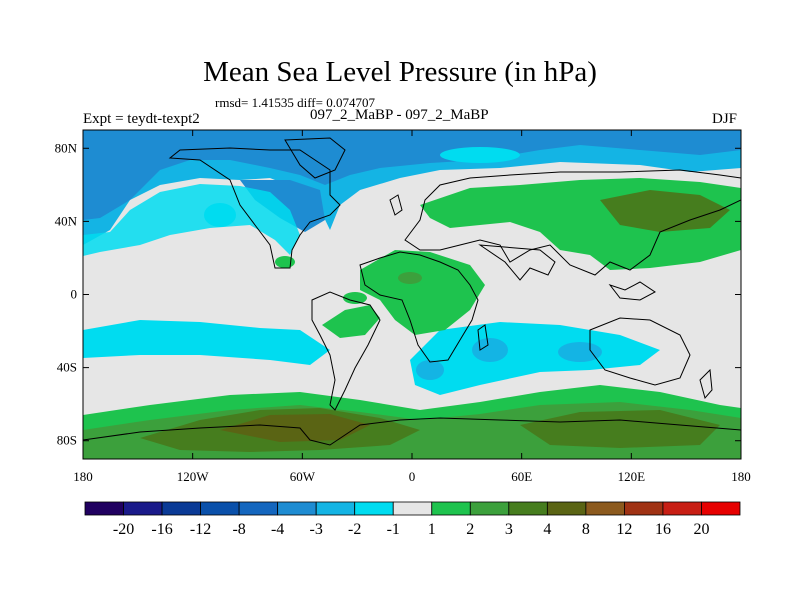 This screenshot has height=600, width=800. What do you see at coordinates (632, 476) in the screenshot?
I see `x-tick-label: 120E` at bounding box center [632, 476].